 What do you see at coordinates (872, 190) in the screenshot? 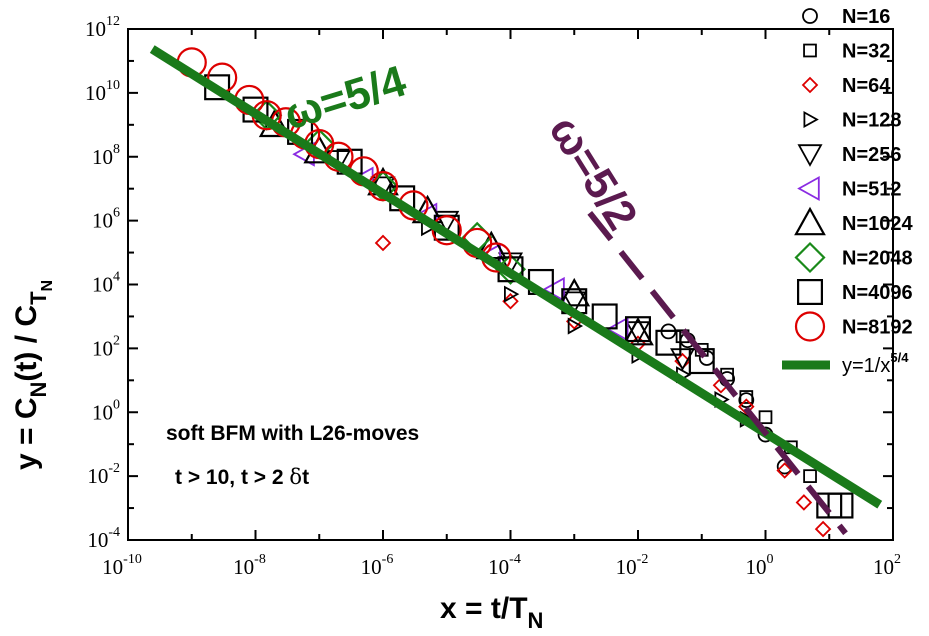
I see `legend-label: N=512` at bounding box center [872, 190].